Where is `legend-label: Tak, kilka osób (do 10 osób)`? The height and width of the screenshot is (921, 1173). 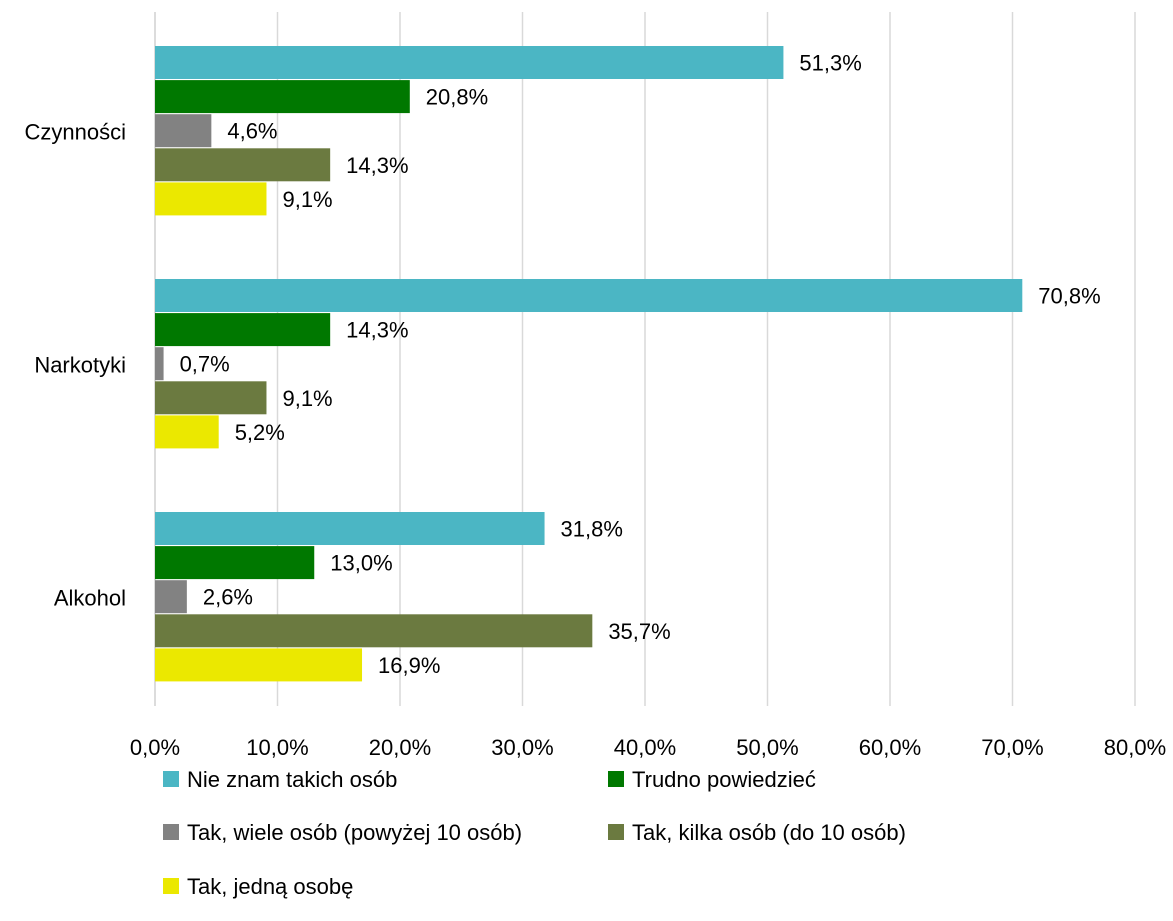
legend-label: Tak, kilka osób (do 10 osób) is located at coordinates (769, 832).